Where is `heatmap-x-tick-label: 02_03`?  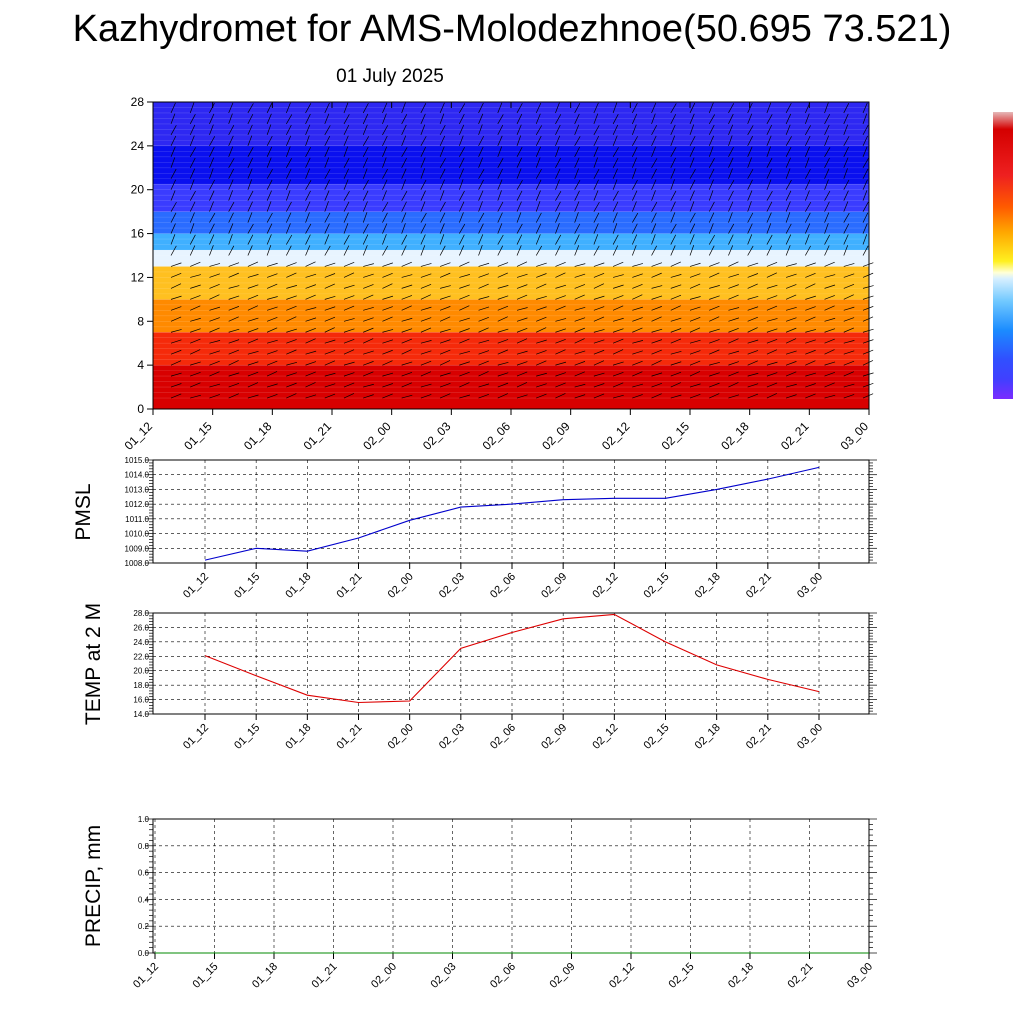 heatmap-x-tick-label: 02_03 is located at coordinates (437, 436).